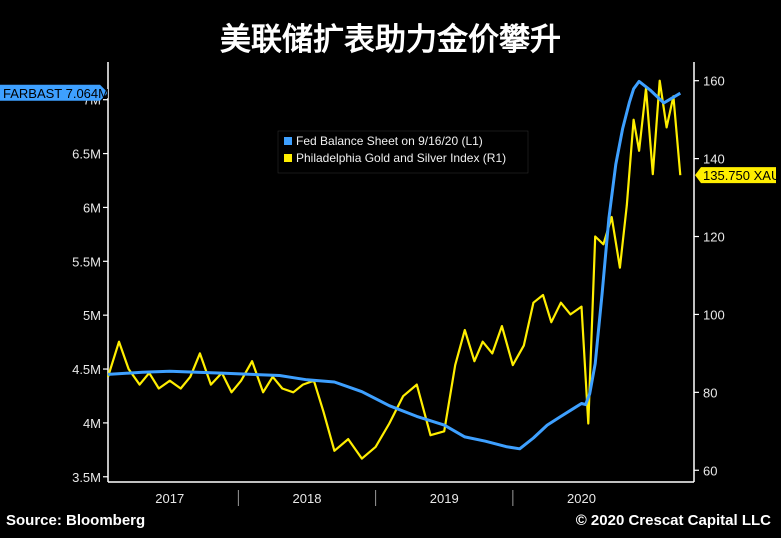 Image resolution: width=781 pixels, height=538 pixels. What do you see at coordinates (390, 40) in the screenshot?
I see `chart-title: 美联储扩表助力金价攀升` at bounding box center [390, 40].